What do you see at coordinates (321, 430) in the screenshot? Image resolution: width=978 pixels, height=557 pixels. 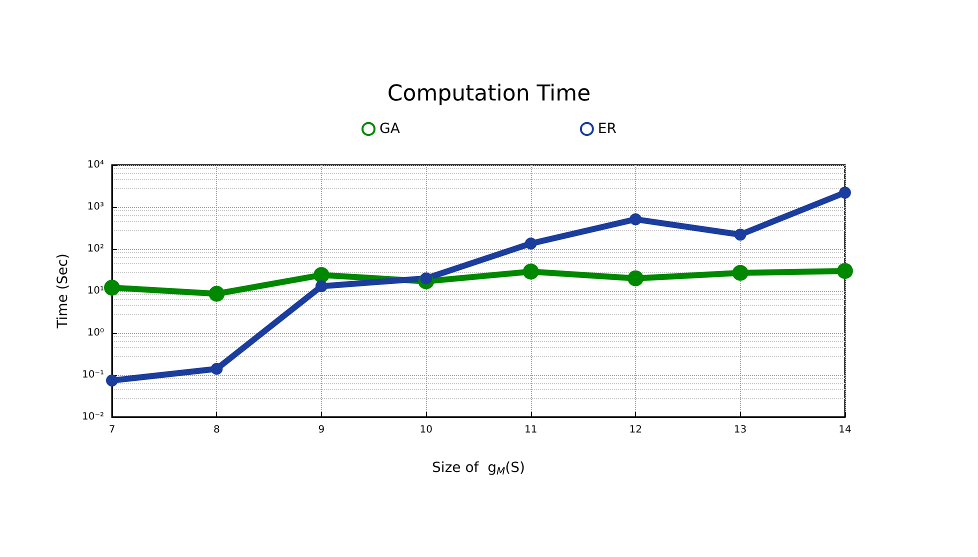 I see `x-tick-label: 9` at bounding box center [321, 430].